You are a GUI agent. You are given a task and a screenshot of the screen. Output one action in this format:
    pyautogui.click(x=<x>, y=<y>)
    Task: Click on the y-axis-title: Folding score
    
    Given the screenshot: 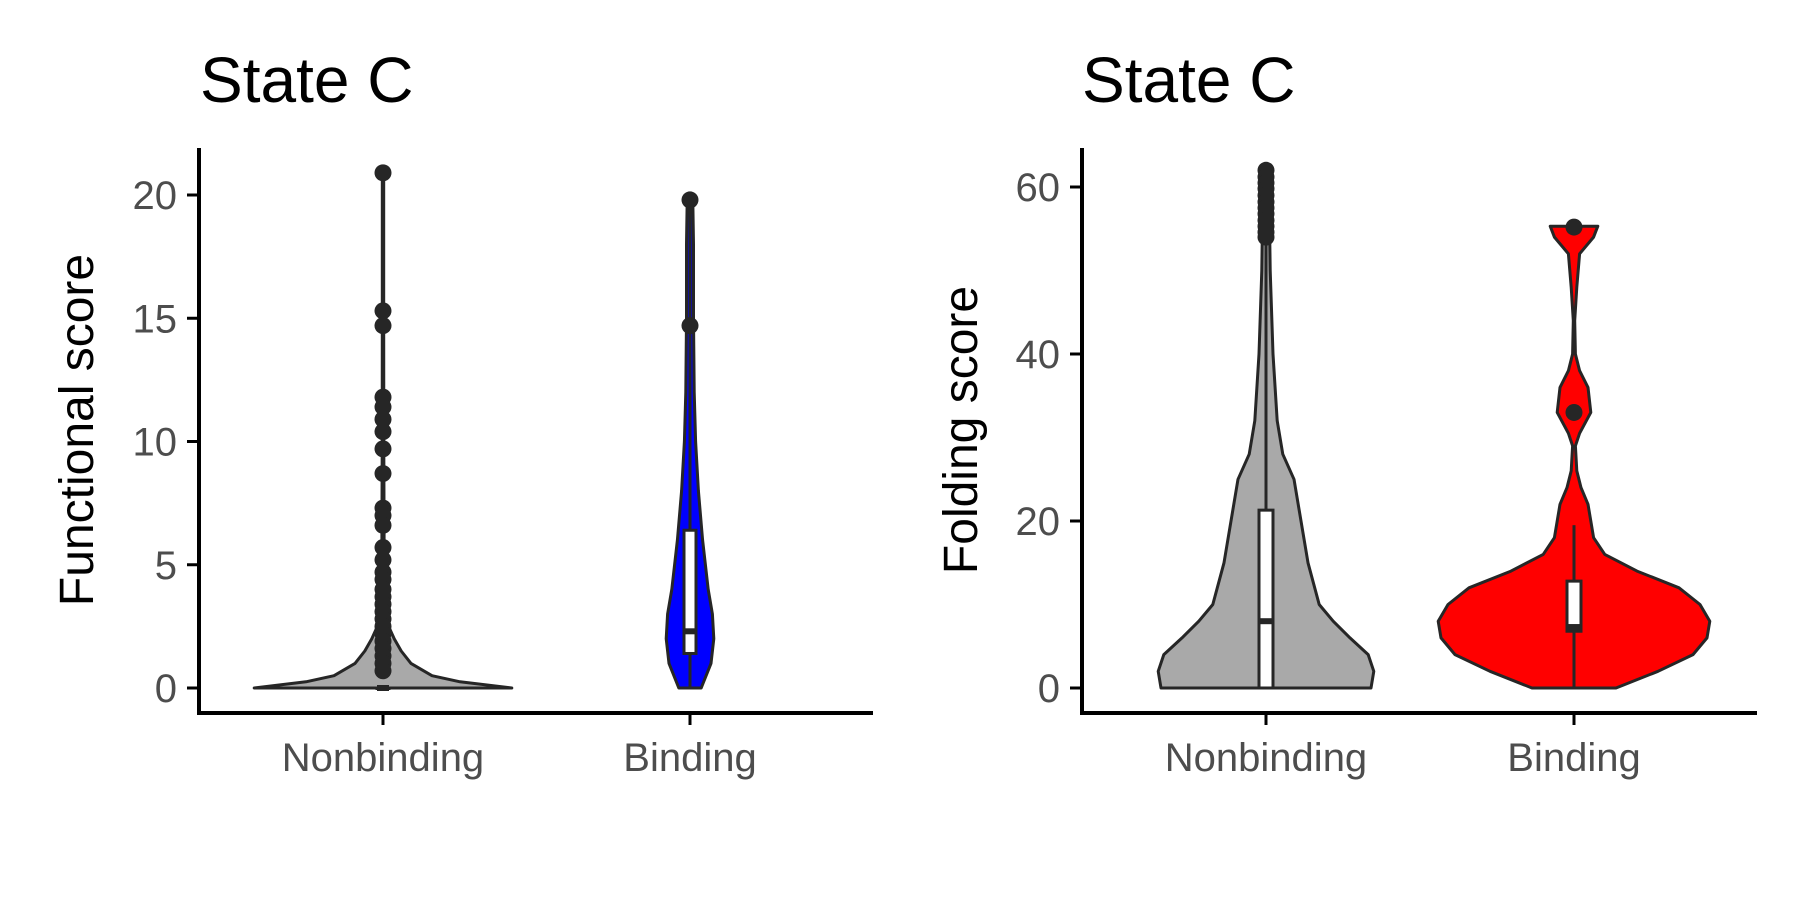 What is the action you would take?
    pyautogui.click(x=961, y=430)
    